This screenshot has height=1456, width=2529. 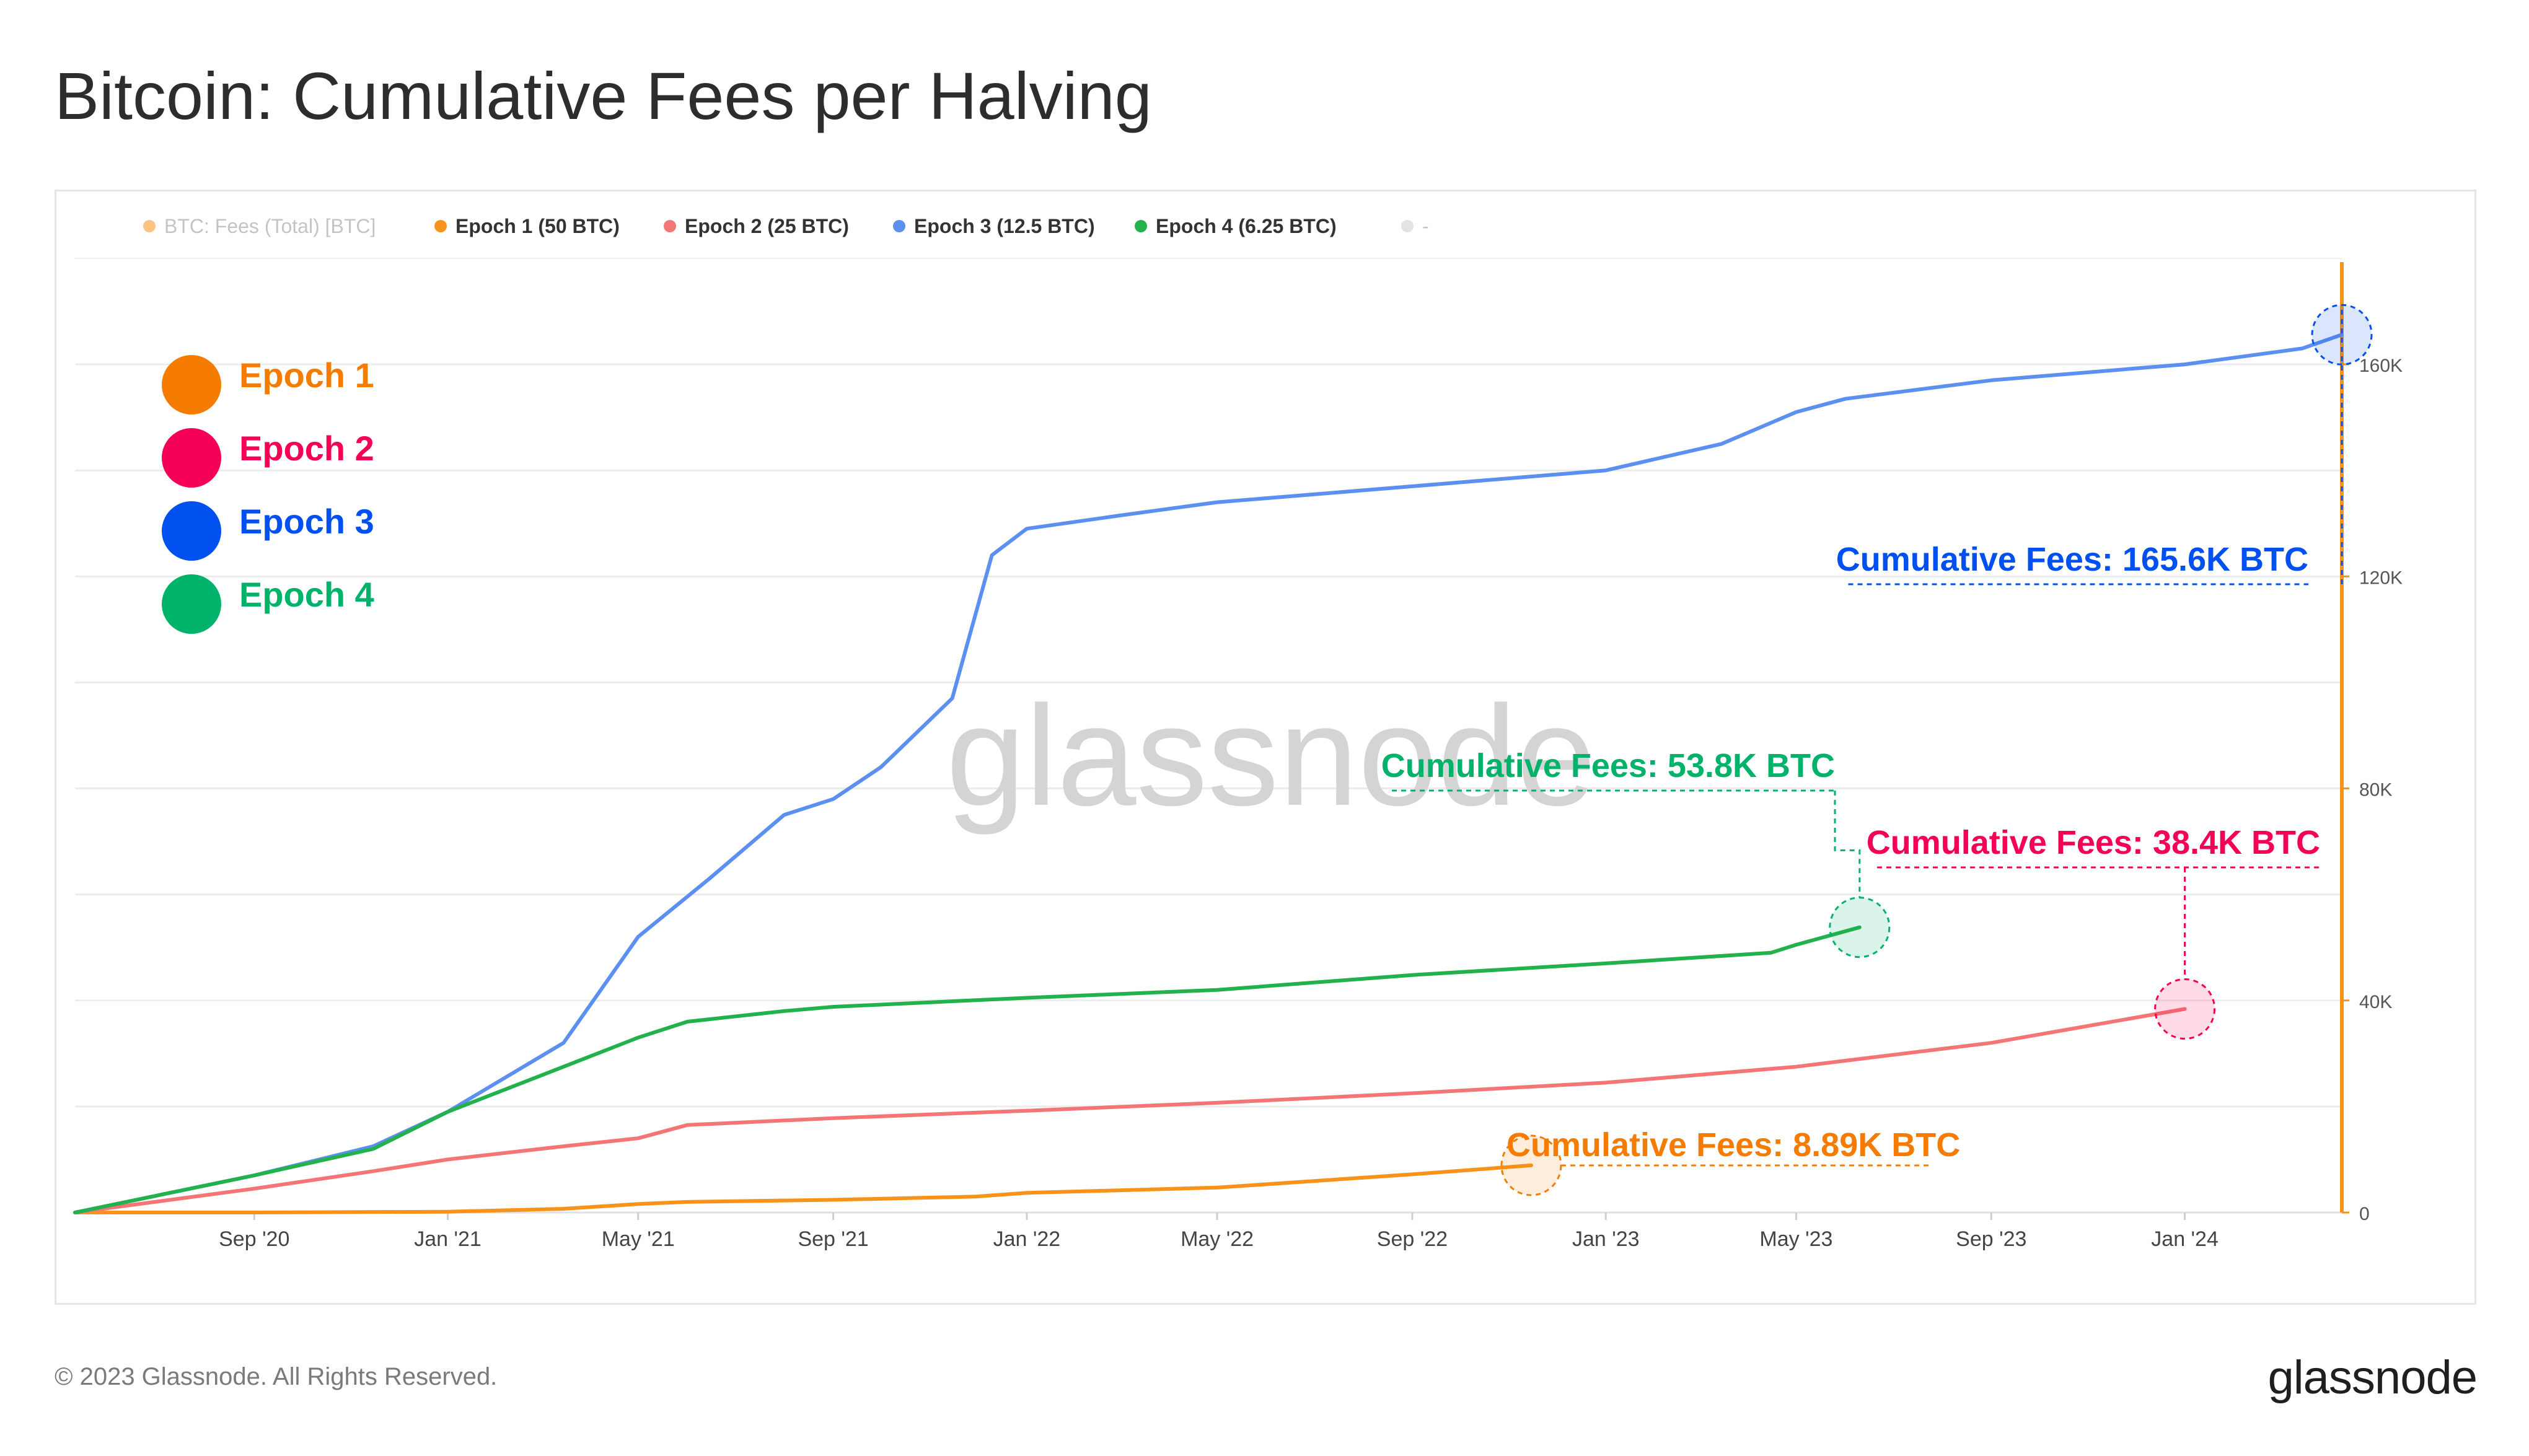 What do you see at coordinates (276, 1376) in the screenshot?
I see `copyright: © 2023 Glassnode. All Rights Reserved.` at bounding box center [276, 1376].